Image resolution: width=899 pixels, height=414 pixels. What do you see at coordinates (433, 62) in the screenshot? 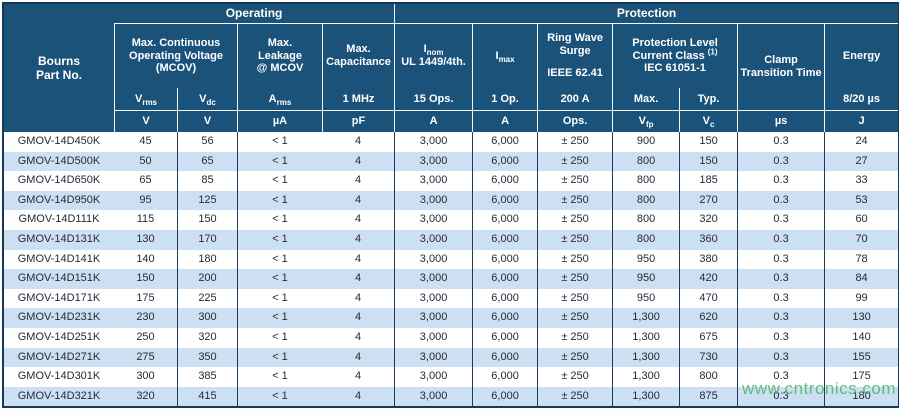
I see `inom-standard: UL 1449/4th.` at bounding box center [433, 62].